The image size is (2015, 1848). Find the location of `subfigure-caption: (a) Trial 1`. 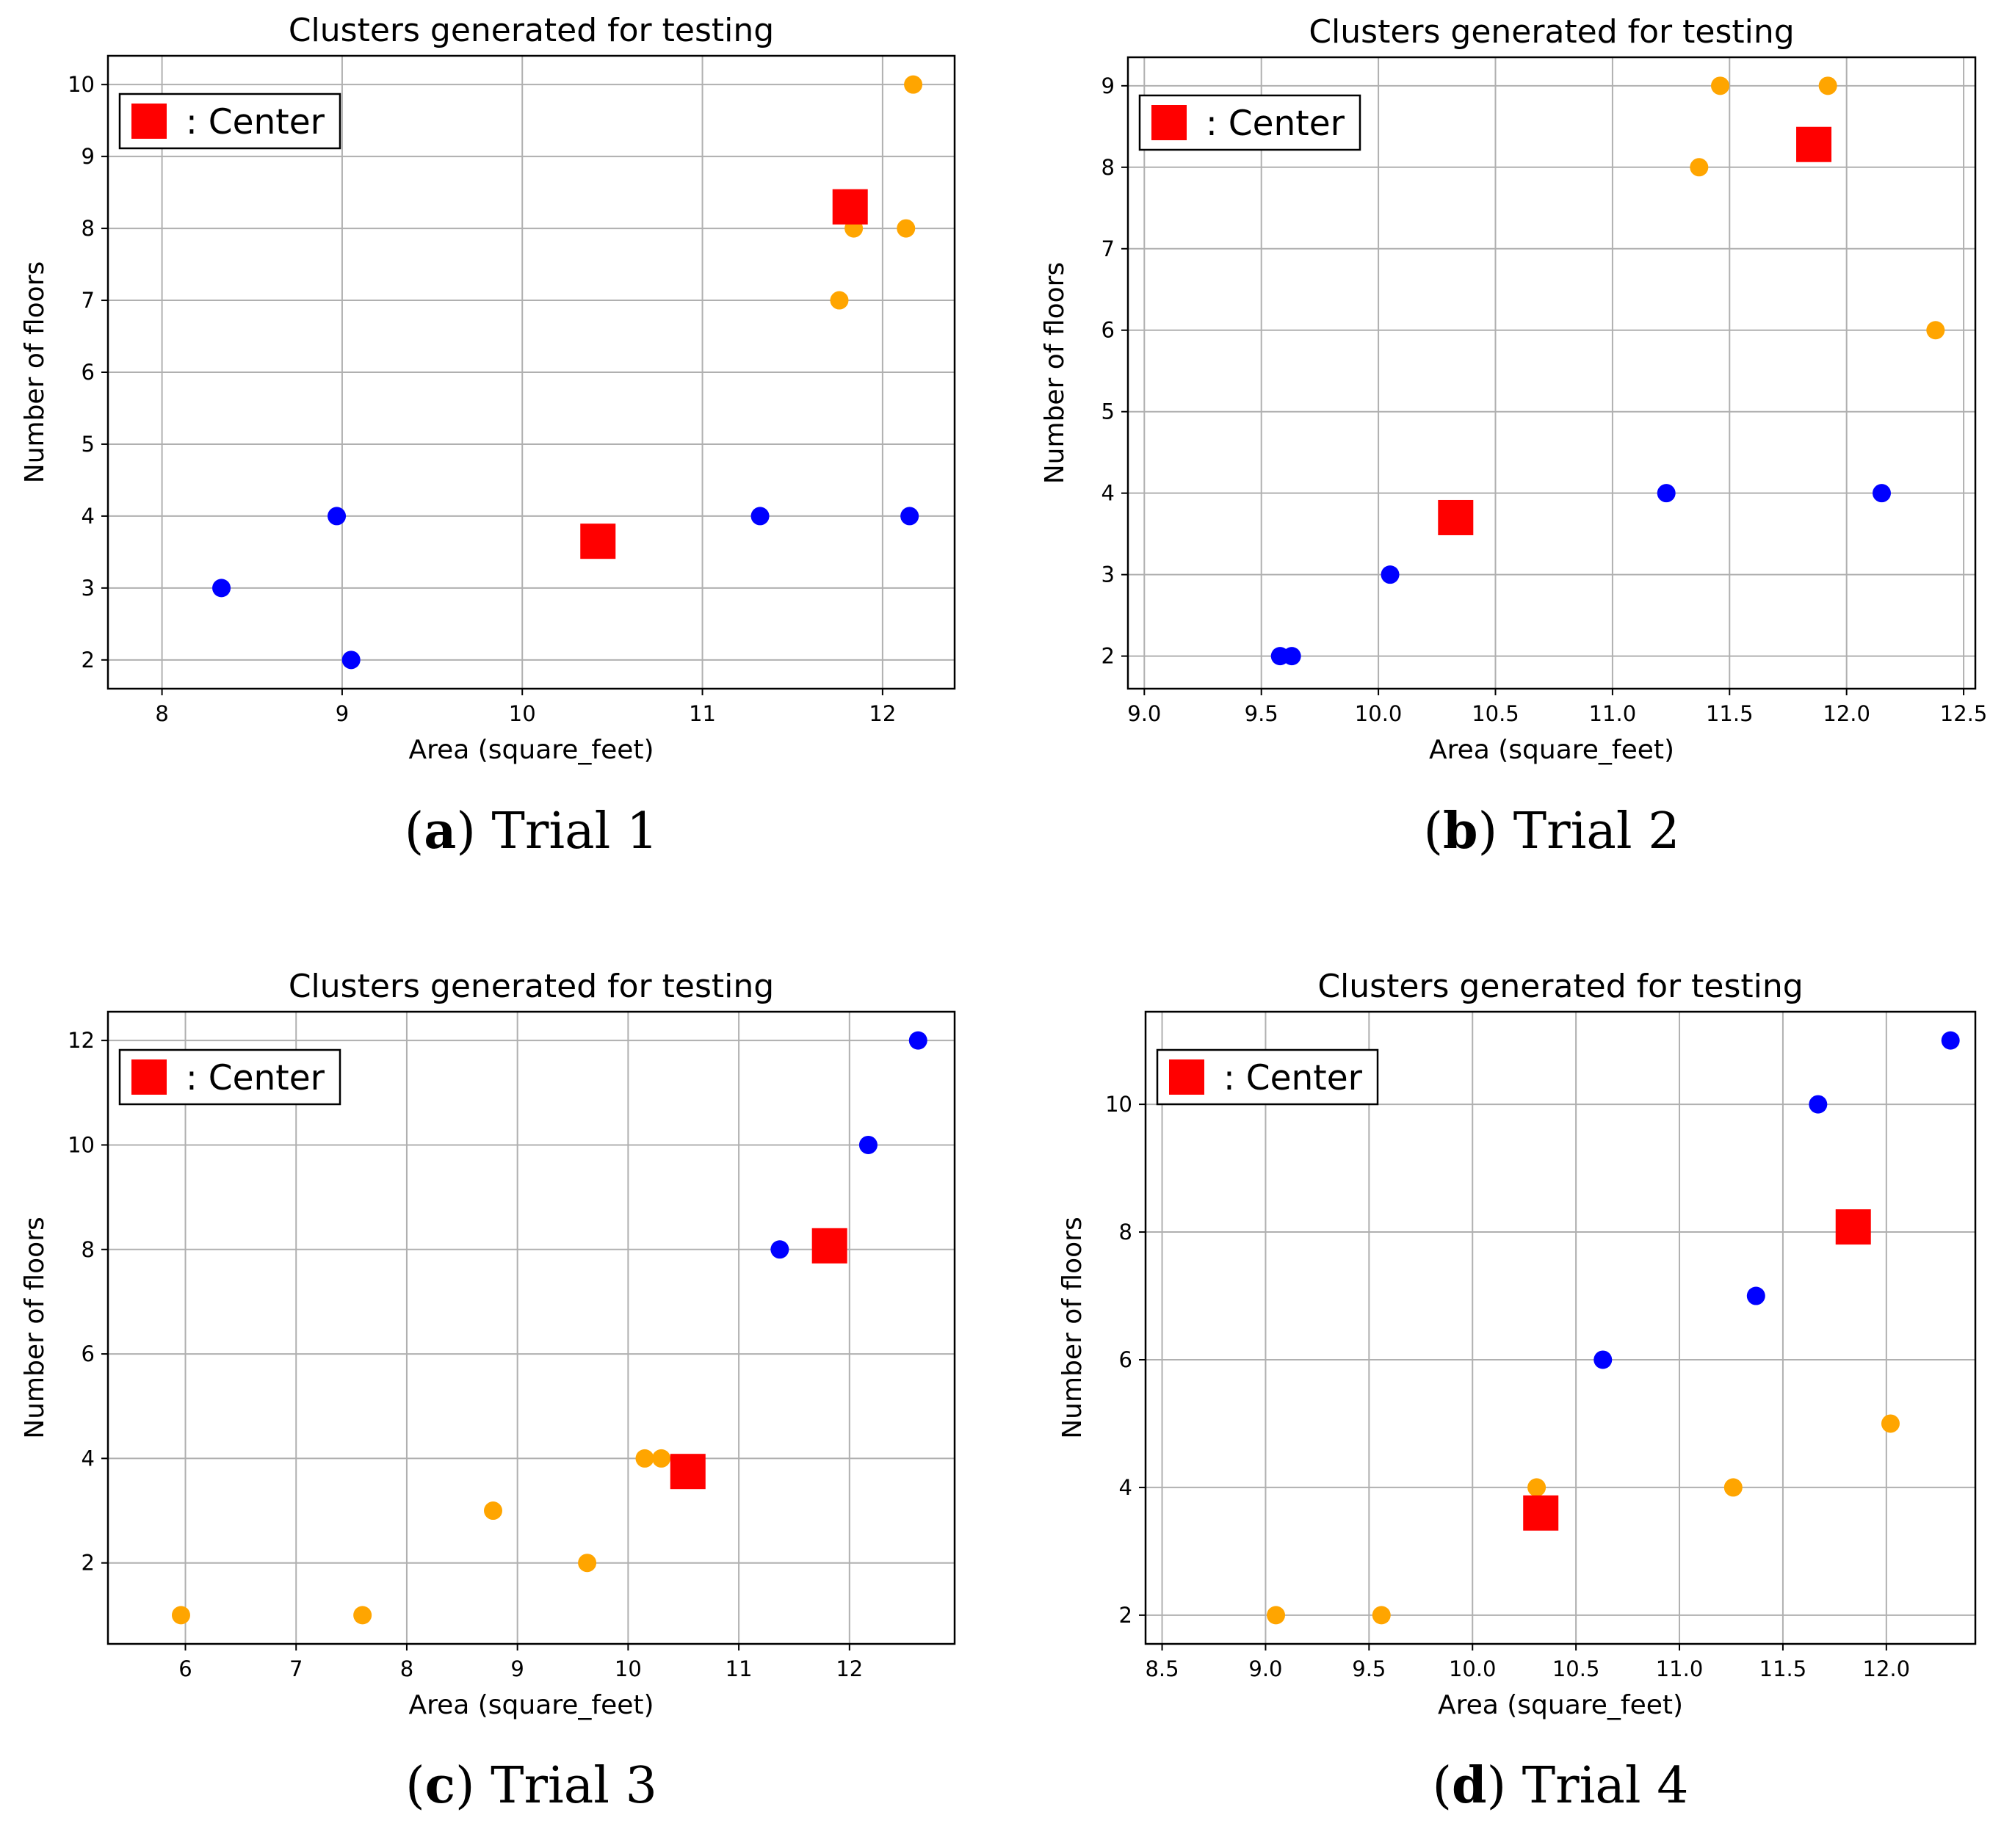

subfigure-caption: (a) Trial 1 is located at coordinates (532, 831).